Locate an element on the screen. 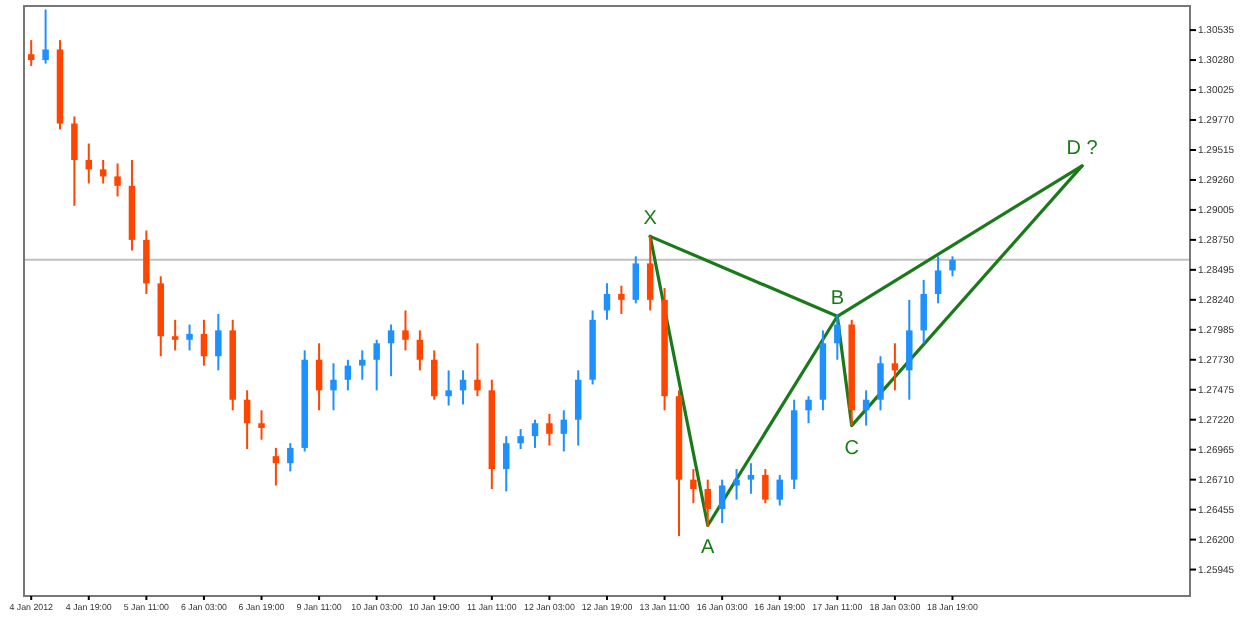  annotation: A is located at coordinates (708, 548).